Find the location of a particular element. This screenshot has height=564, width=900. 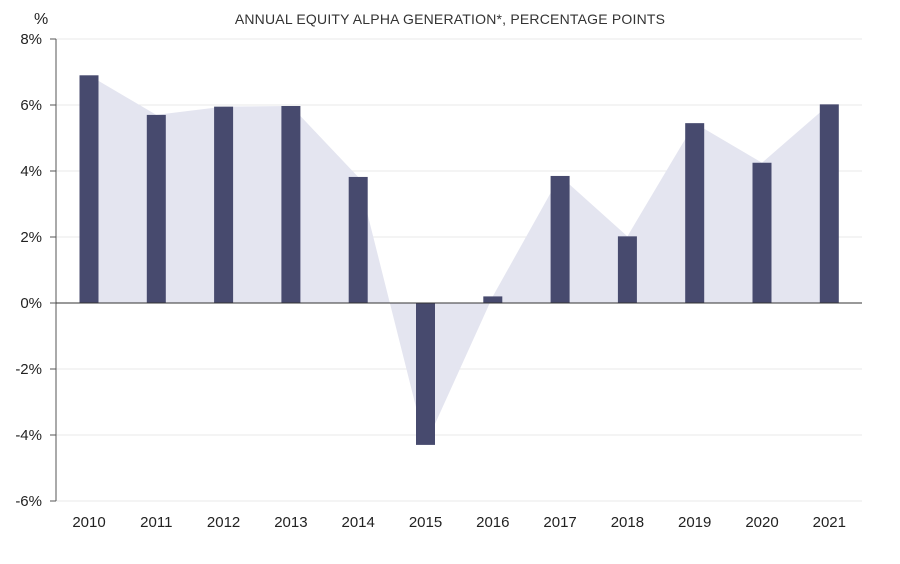

x-tick-label-2014: 2014 is located at coordinates (358, 522).